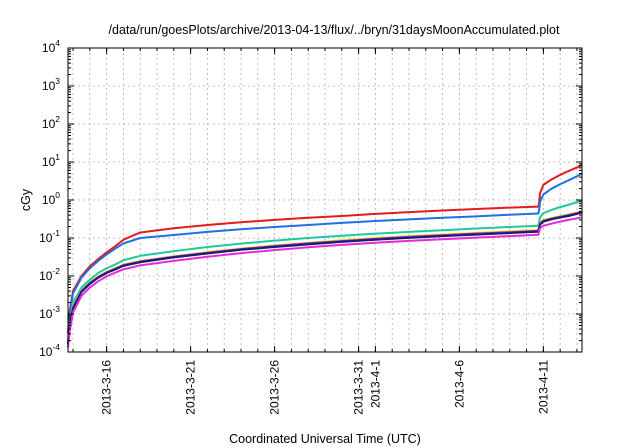  What do you see at coordinates (49, 236) in the screenshot?
I see `y-tick-label: 10⁻¹` at bounding box center [49, 236].